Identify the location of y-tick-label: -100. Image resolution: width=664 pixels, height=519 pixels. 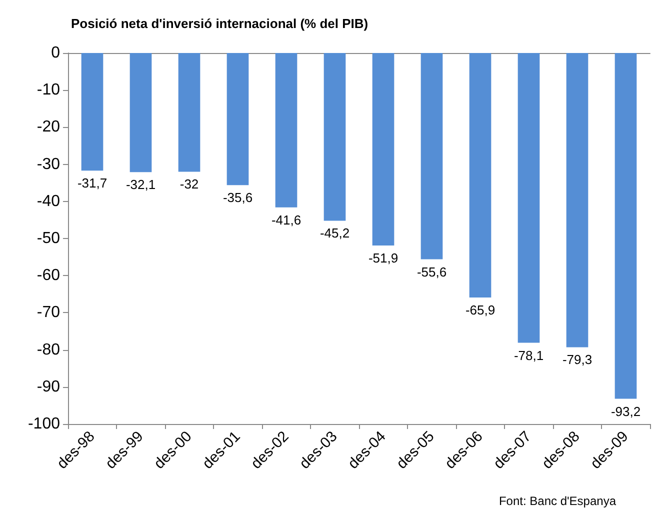
(44, 424).